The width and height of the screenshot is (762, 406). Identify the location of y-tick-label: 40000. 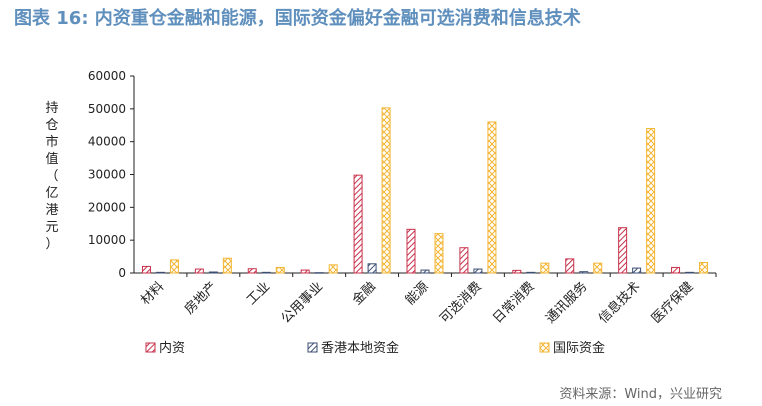
(107, 142).